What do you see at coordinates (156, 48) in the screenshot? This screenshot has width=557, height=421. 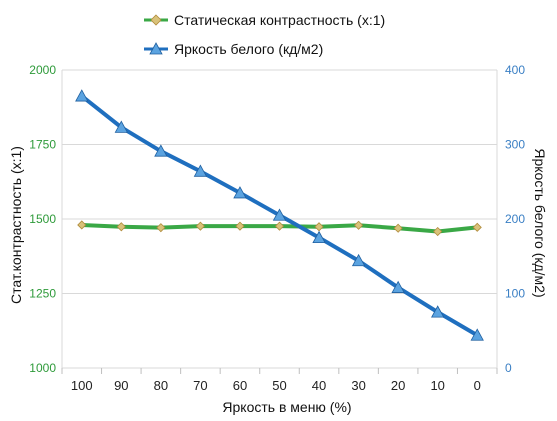 I see `legend-marker-triangle` at bounding box center [156, 48].